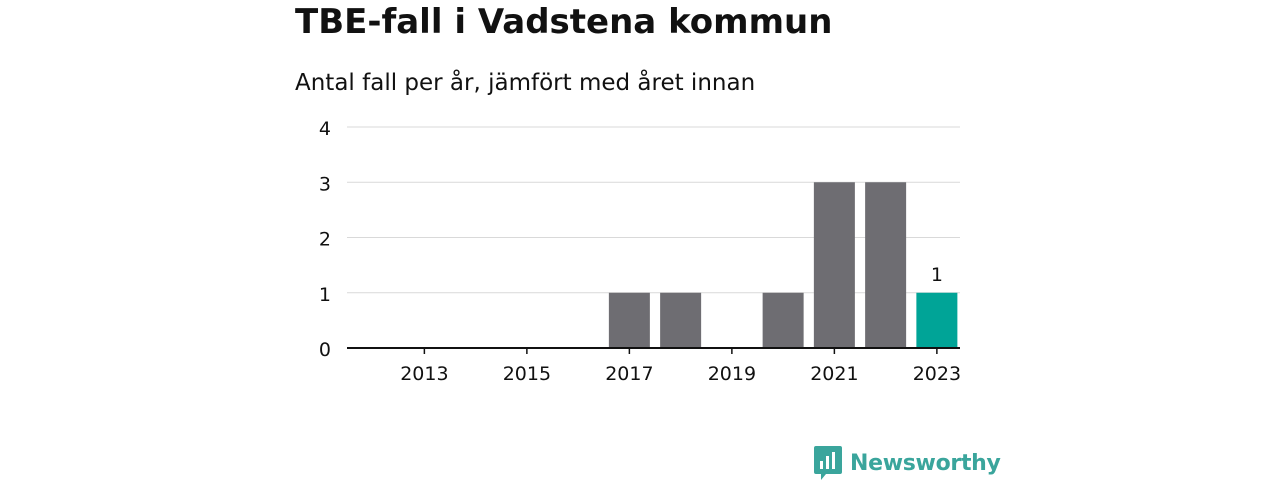 The image size is (1280, 480). What do you see at coordinates (937, 374) in the screenshot?
I see `x-tick-label: 2023` at bounding box center [937, 374].